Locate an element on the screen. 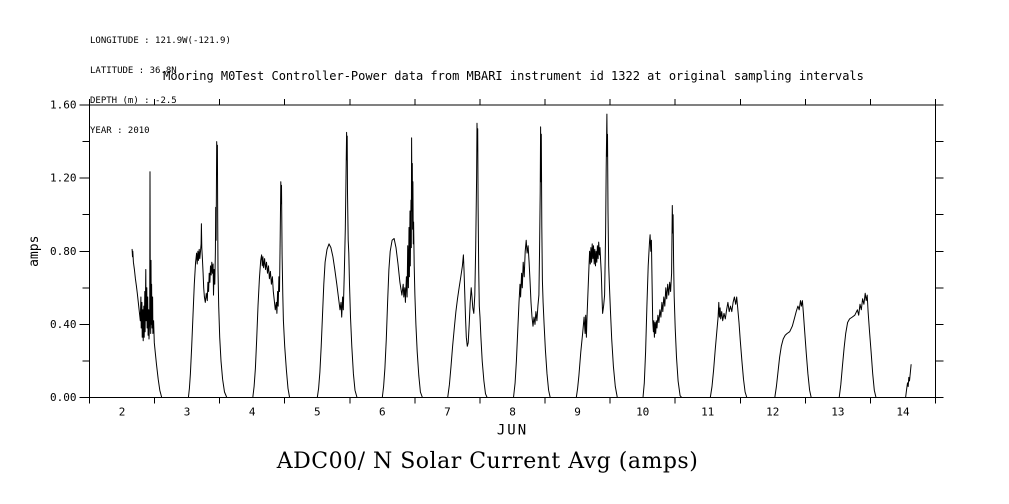  y-tick-label: 0.00 is located at coordinates (63, 397).